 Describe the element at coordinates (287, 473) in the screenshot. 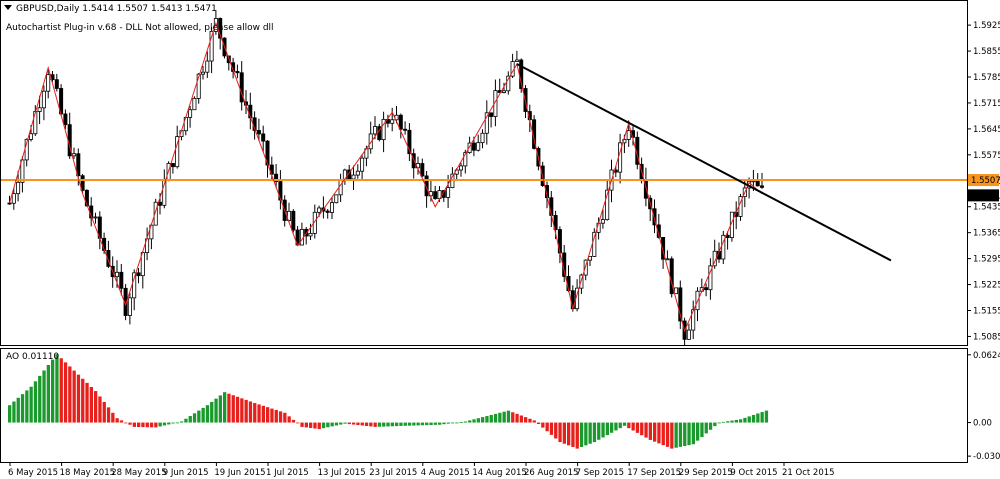

I see `x-tick-label: 1 Jul 2015` at that location.